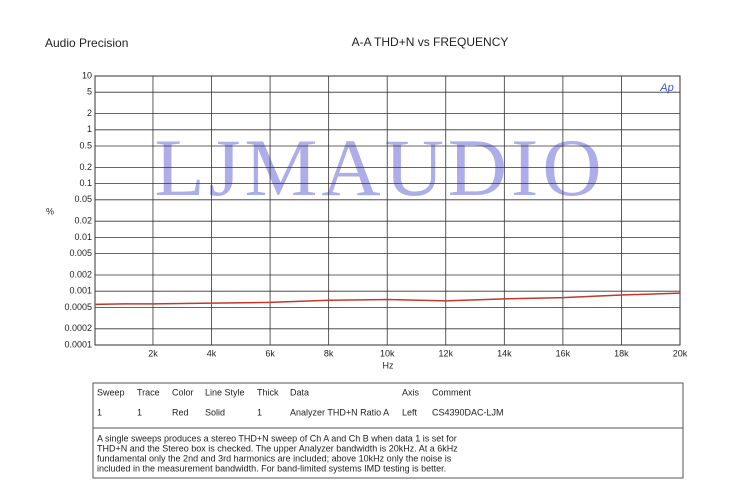  I want to click on y-tick-label: 0.0002, so click(78, 328).